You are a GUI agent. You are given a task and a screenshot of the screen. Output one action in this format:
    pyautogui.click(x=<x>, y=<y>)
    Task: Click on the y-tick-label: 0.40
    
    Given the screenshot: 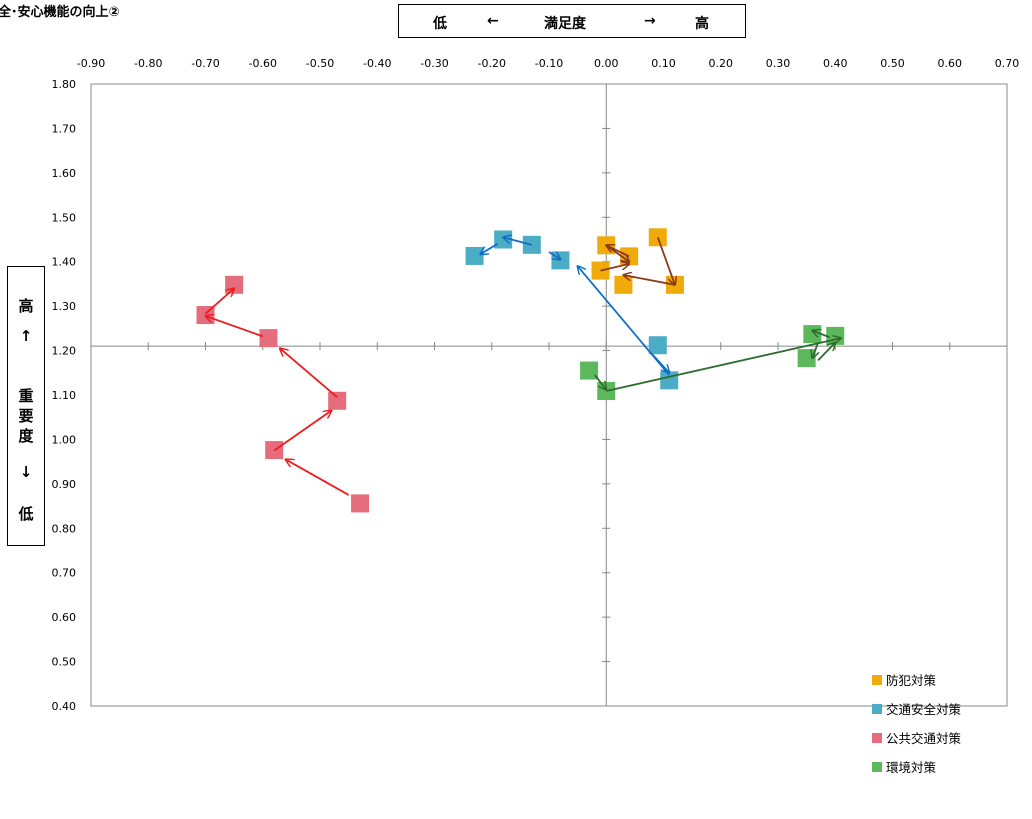 What is the action you would take?
    pyautogui.click(x=64, y=706)
    